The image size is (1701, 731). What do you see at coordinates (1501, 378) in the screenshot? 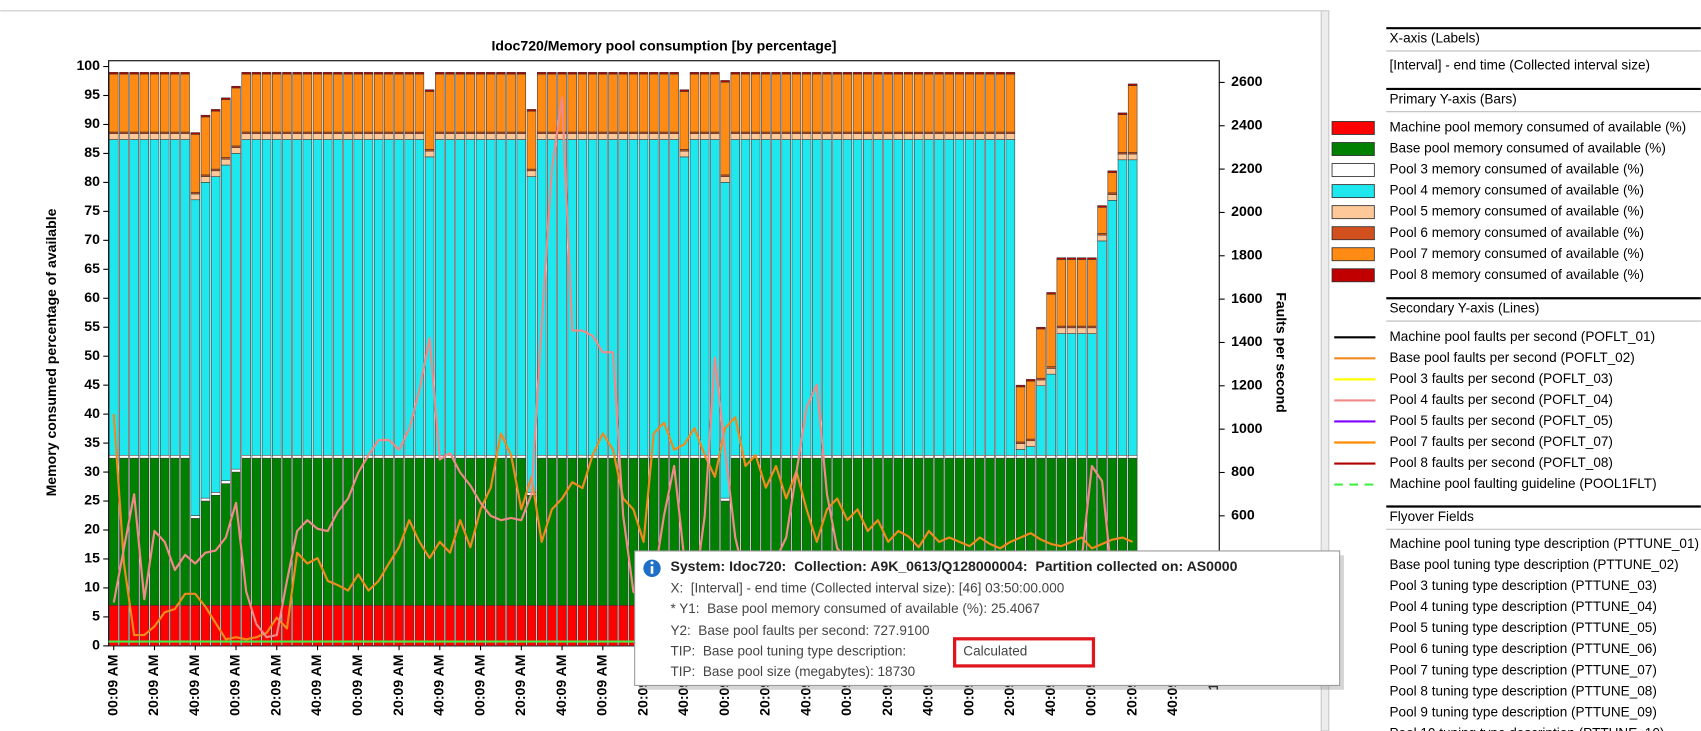
I see `legend-label: Pool 3 faults per second (POFLT_03)` at bounding box center [1501, 378].